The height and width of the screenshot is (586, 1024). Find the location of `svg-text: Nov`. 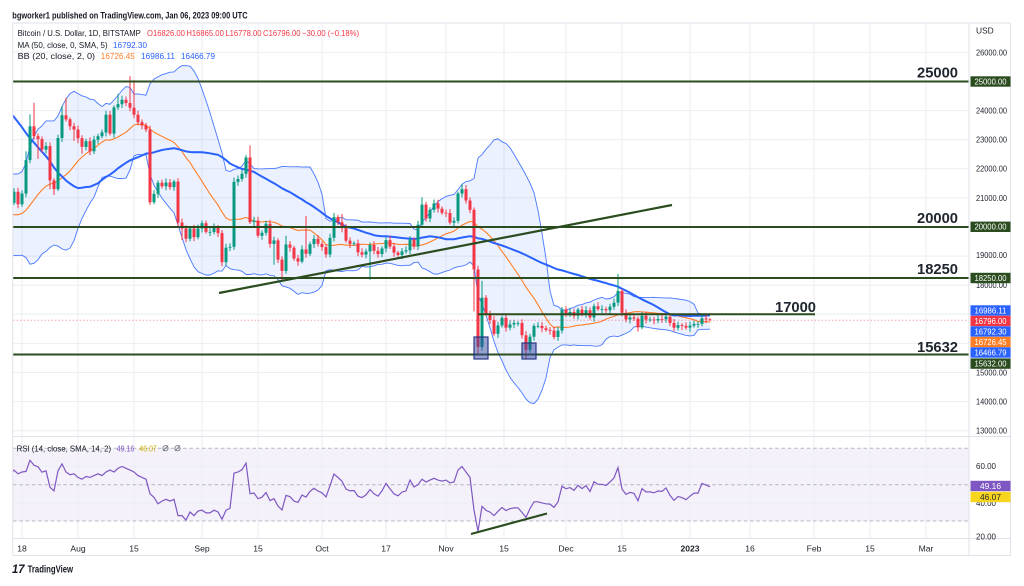

svg-text: Nov is located at coordinates (446, 549).